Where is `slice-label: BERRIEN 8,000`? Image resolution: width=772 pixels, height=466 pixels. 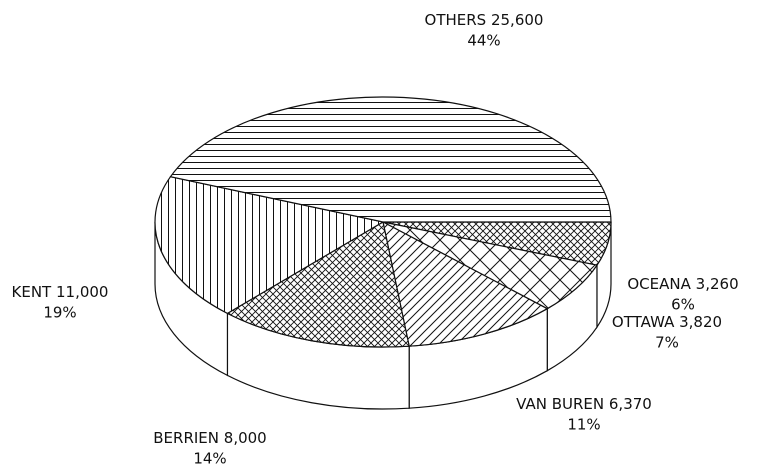 slice-label: BERRIEN 8,000 is located at coordinates (209, 438).